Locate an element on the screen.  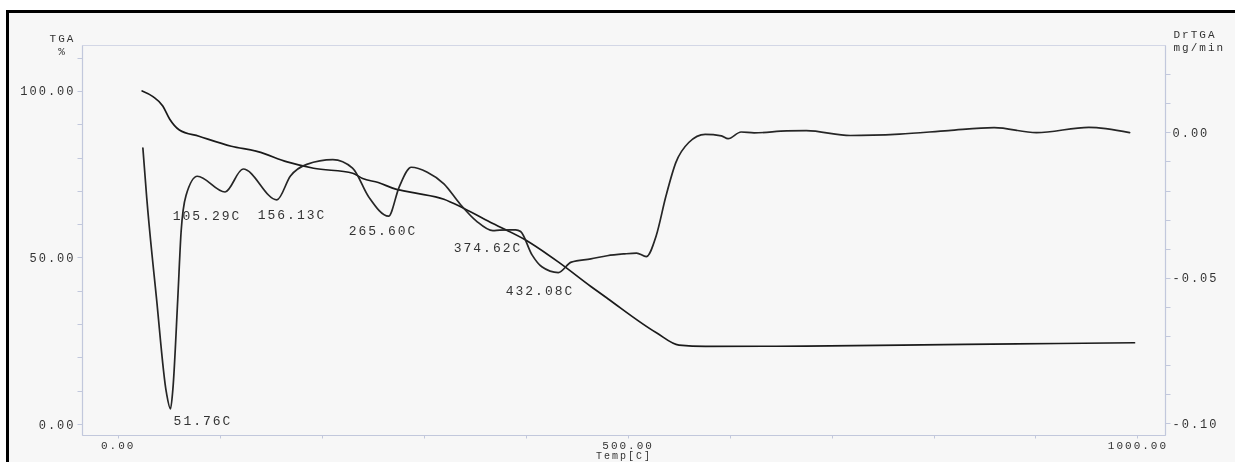
y-axis-title: TGA % is located at coordinates (62, 45).